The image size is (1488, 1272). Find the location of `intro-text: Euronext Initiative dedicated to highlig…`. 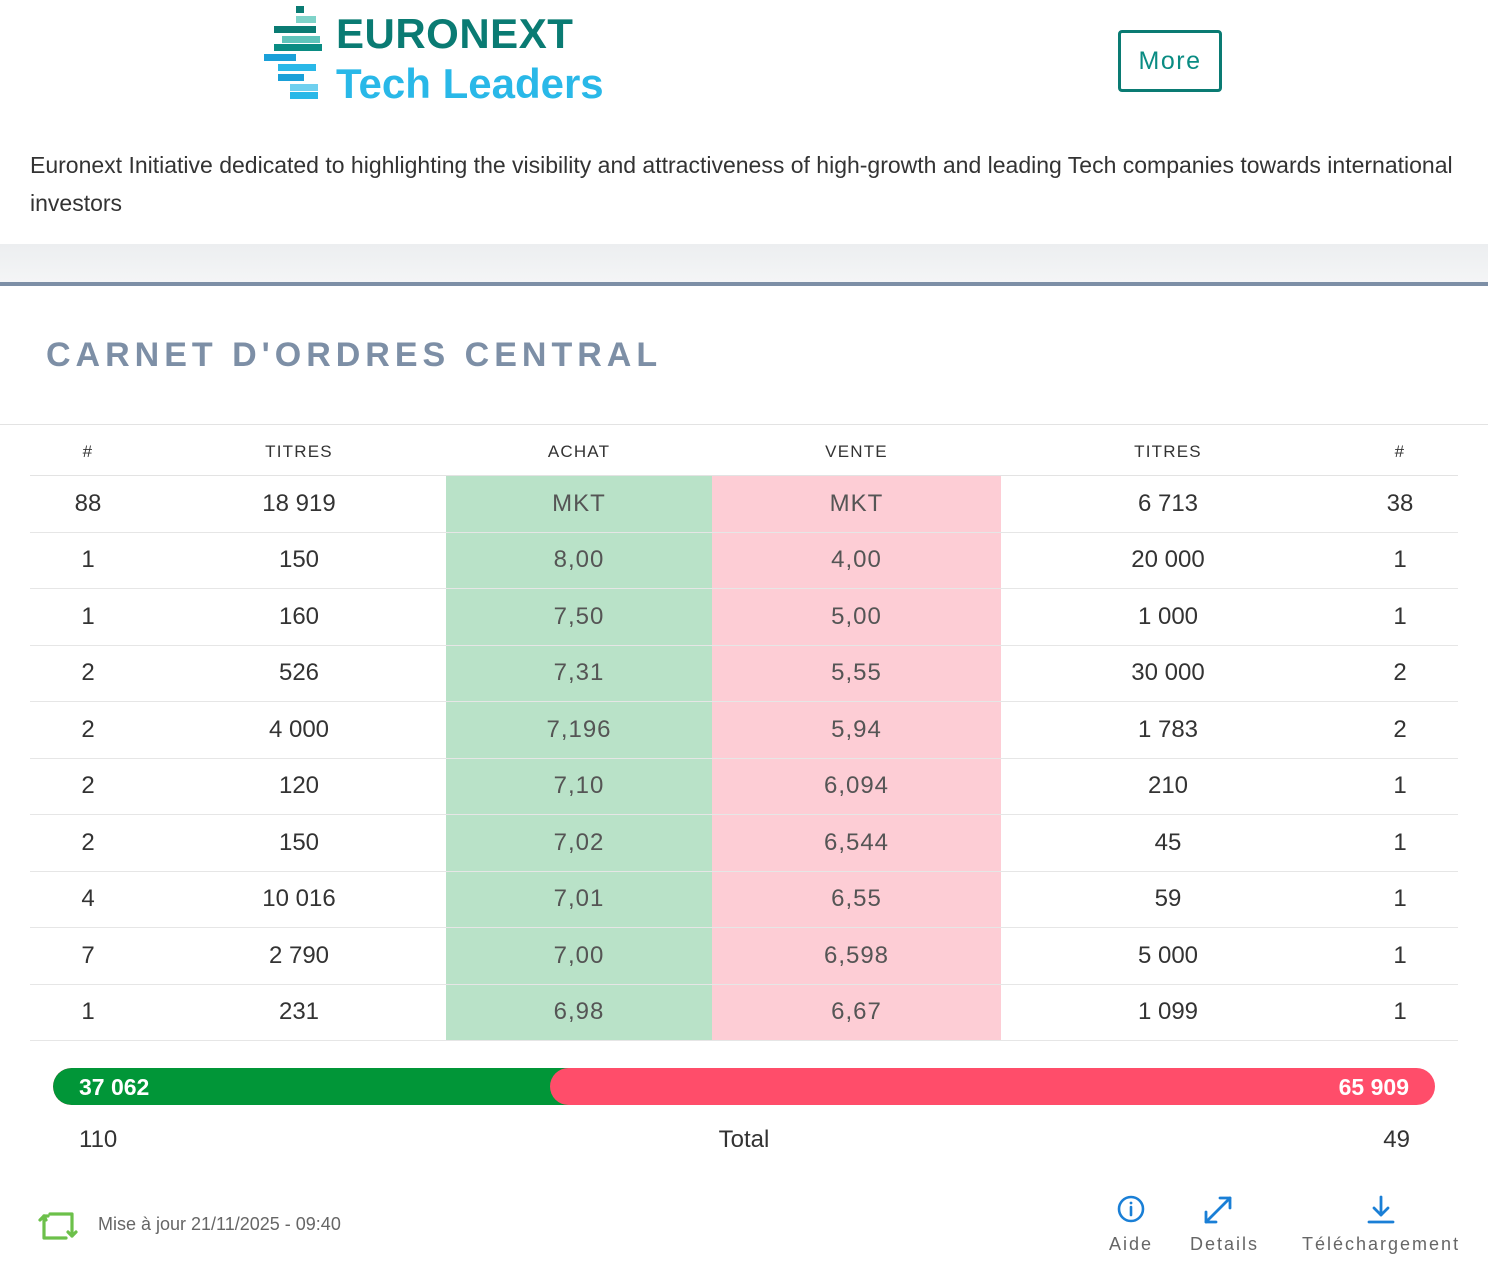

intro-text: Euronext Initiative dedicated to highlig… is located at coordinates (741, 184).